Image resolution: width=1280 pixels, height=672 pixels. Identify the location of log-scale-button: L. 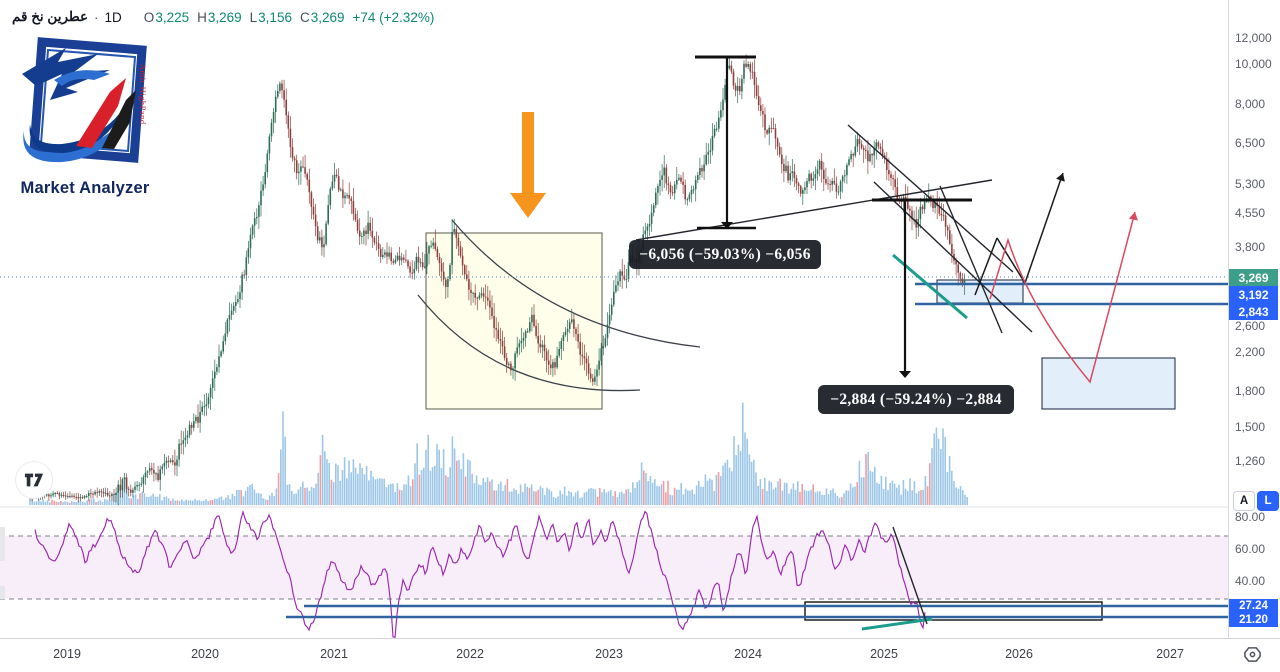
(1268, 501).